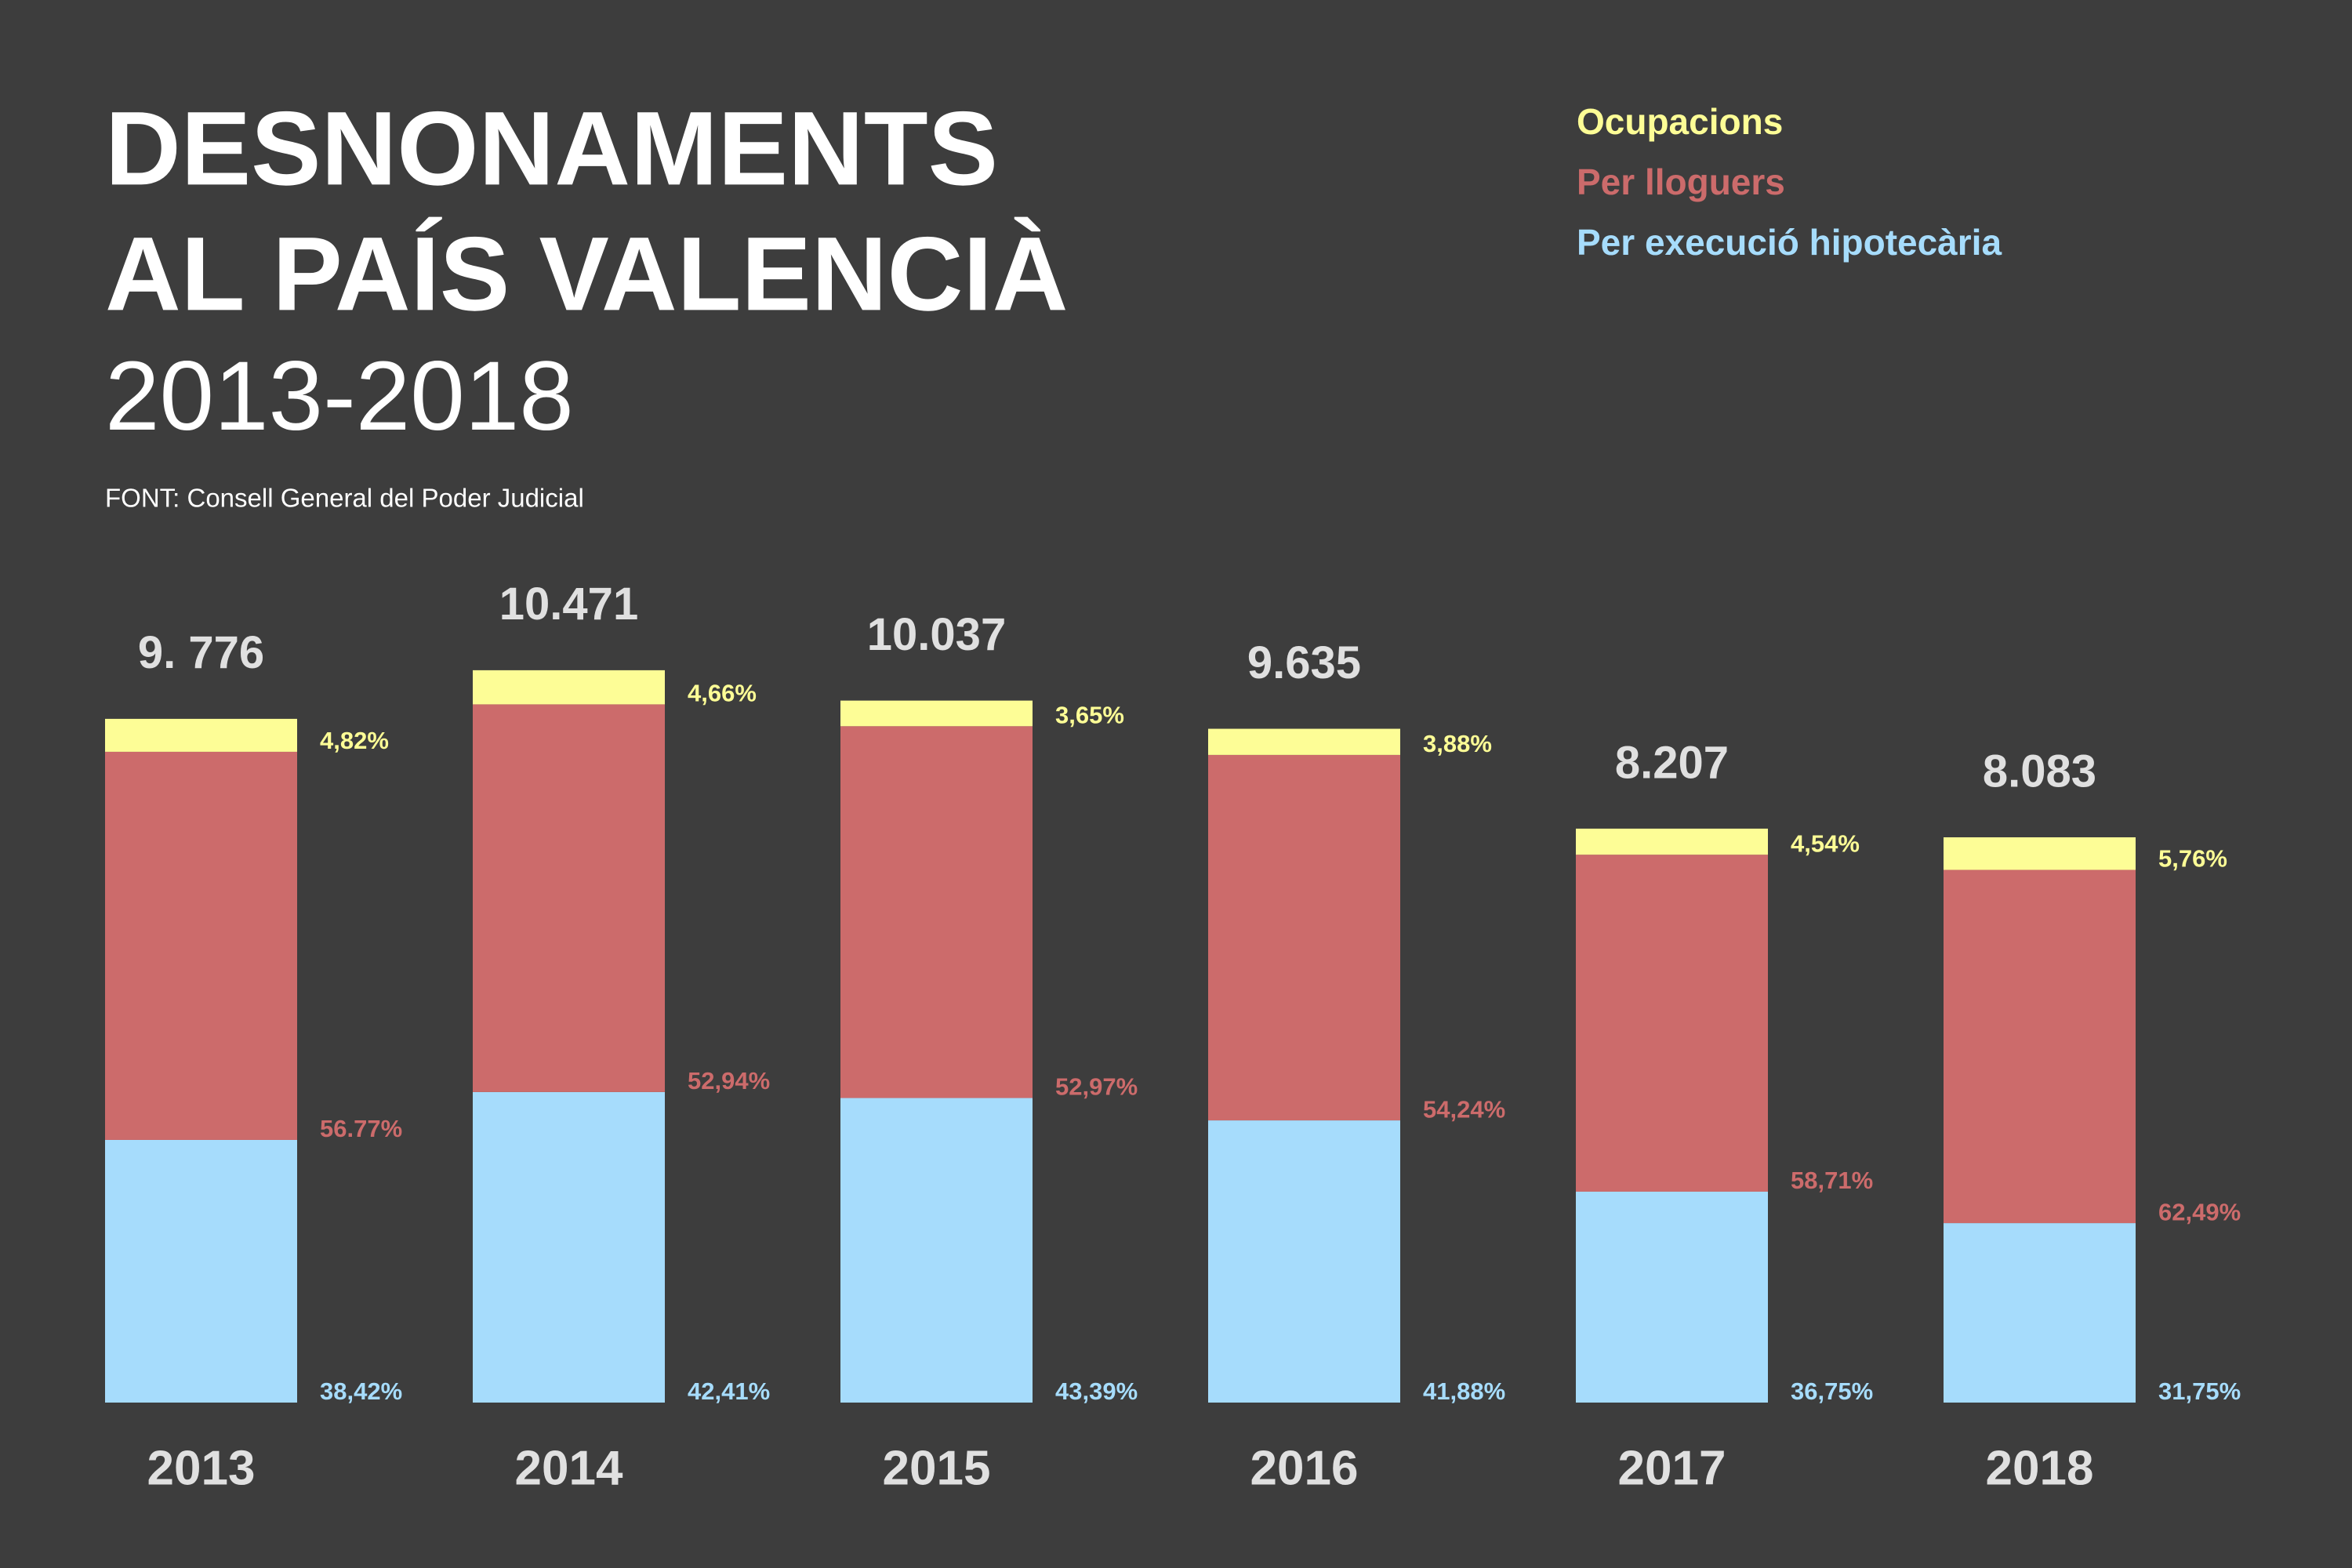  What do you see at coordinates (354, 740) in the screenshot?
I see `data-label: 4,82%` at bounding box center [354, 740].